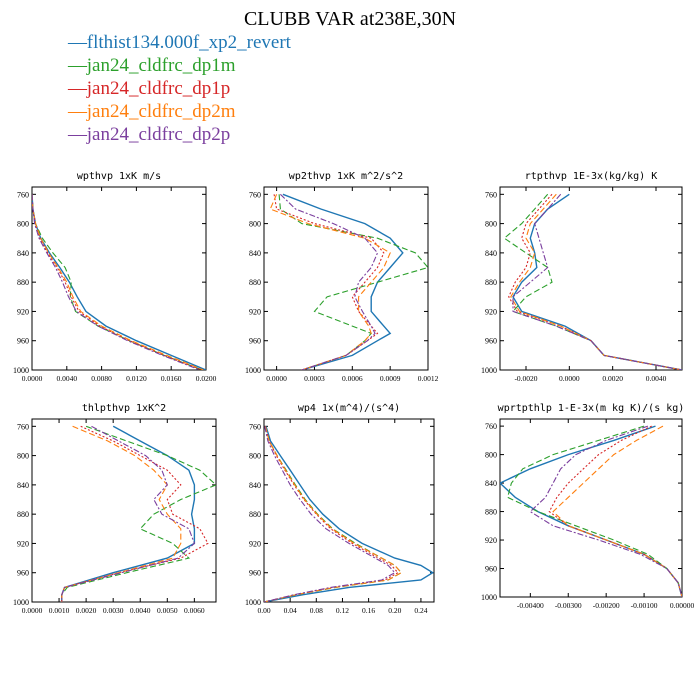 This screenshot has width=700, height=700. I want to click on legend-item: — jan24_cldfrc_dp2m, so click(179, 111).